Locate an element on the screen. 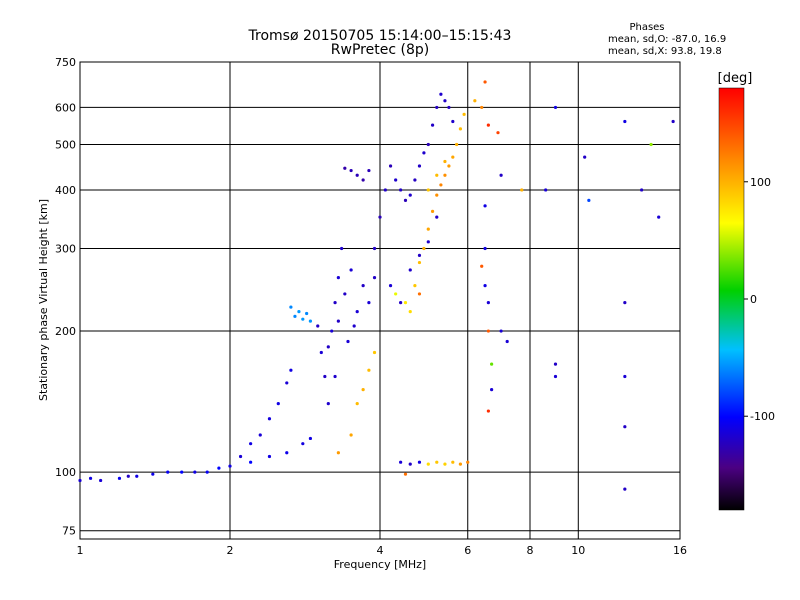 The height and width of the screenshot is (600, 800). y-tick-label: 300 is located at coordinates (65, 249).